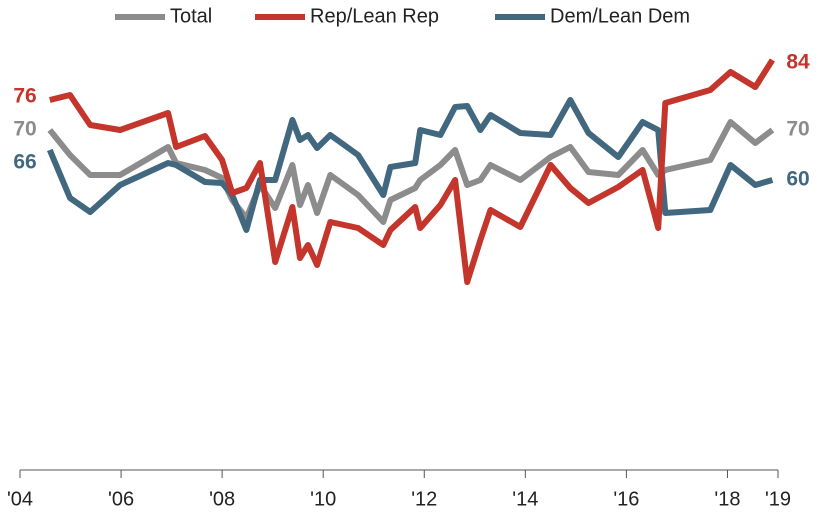  Describe the element at coordinates (797, 179) in the screenshot. I see `end-value-label: 60` at that location.